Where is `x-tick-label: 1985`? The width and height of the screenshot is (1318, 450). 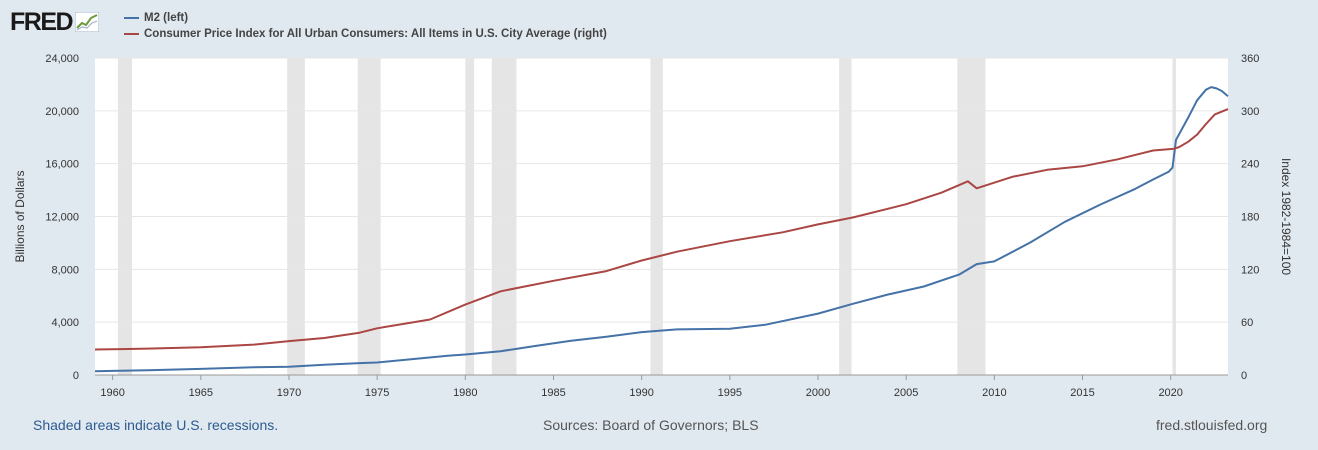 x-tick-label: 1985 is located at coordinates (553, 393).